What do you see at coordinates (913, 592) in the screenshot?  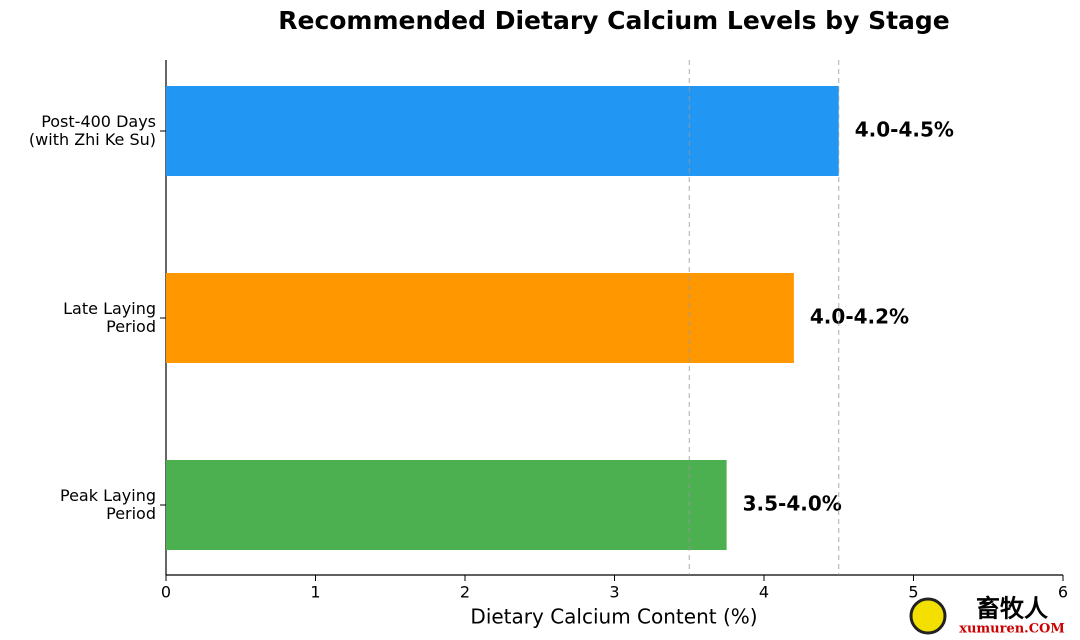 I see `x-tick-label: 5` at bounding box center [913, 592].